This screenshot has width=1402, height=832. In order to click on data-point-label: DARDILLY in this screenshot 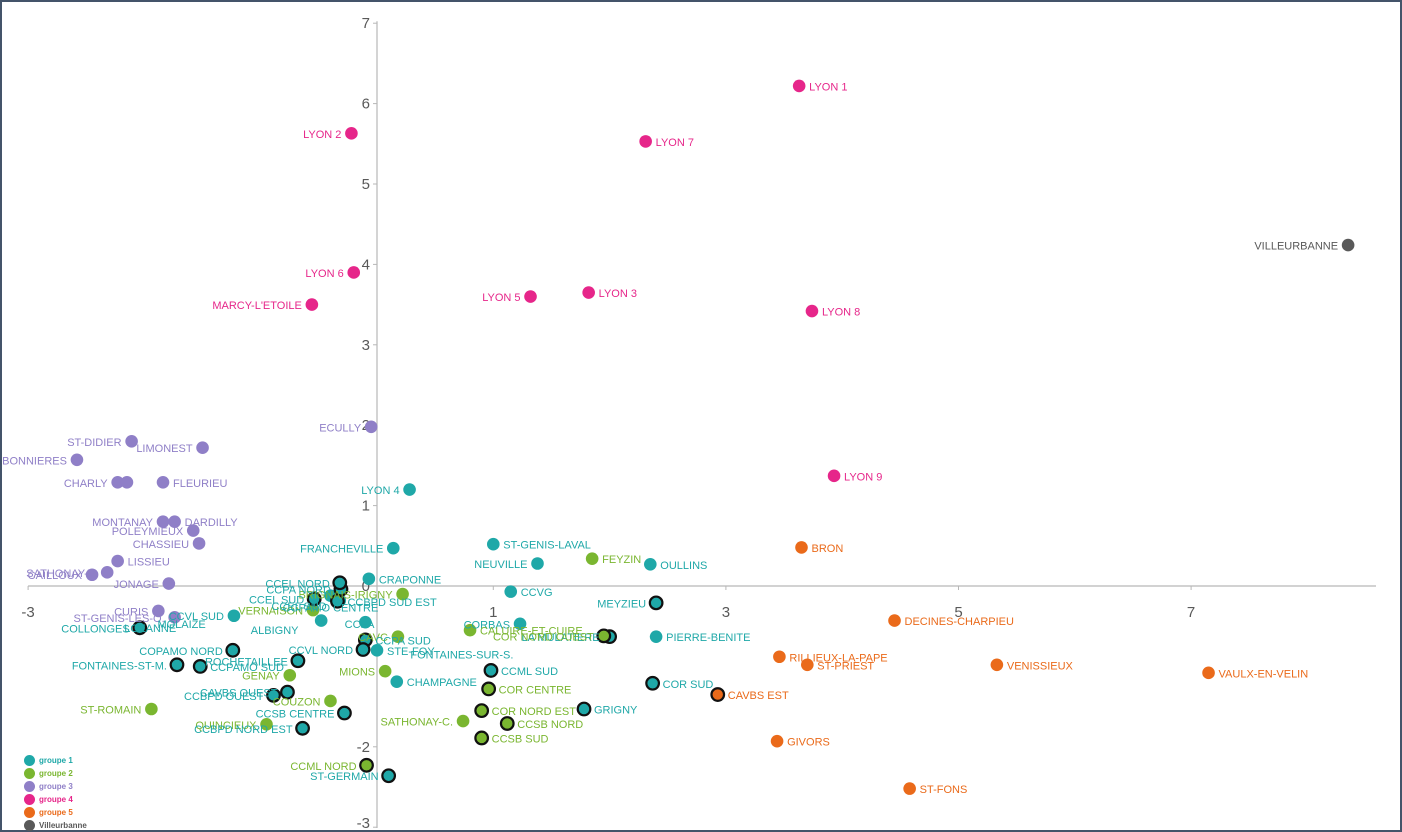, I will do `click(212, 523)`.